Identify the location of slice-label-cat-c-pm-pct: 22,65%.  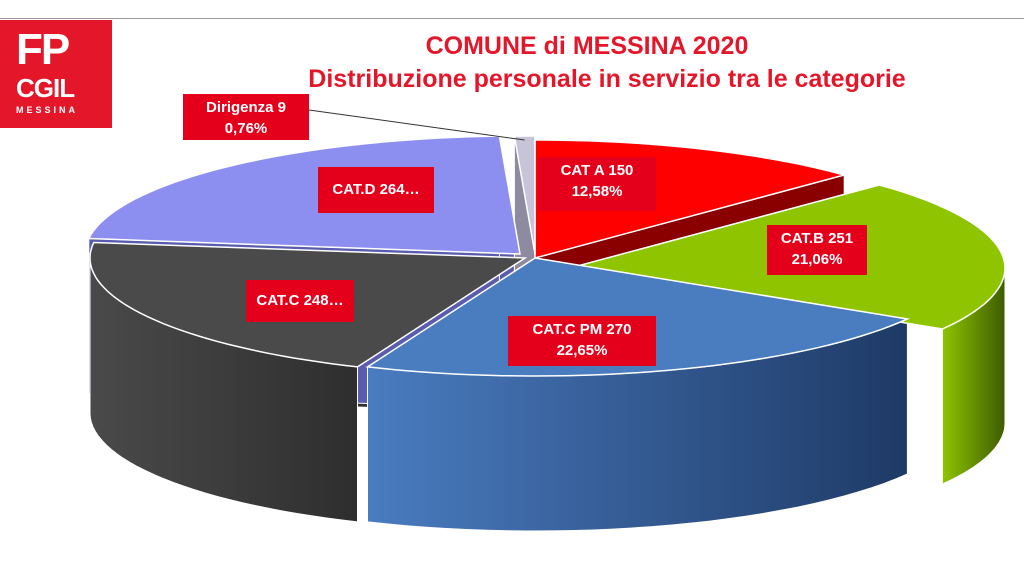
(582, 350).